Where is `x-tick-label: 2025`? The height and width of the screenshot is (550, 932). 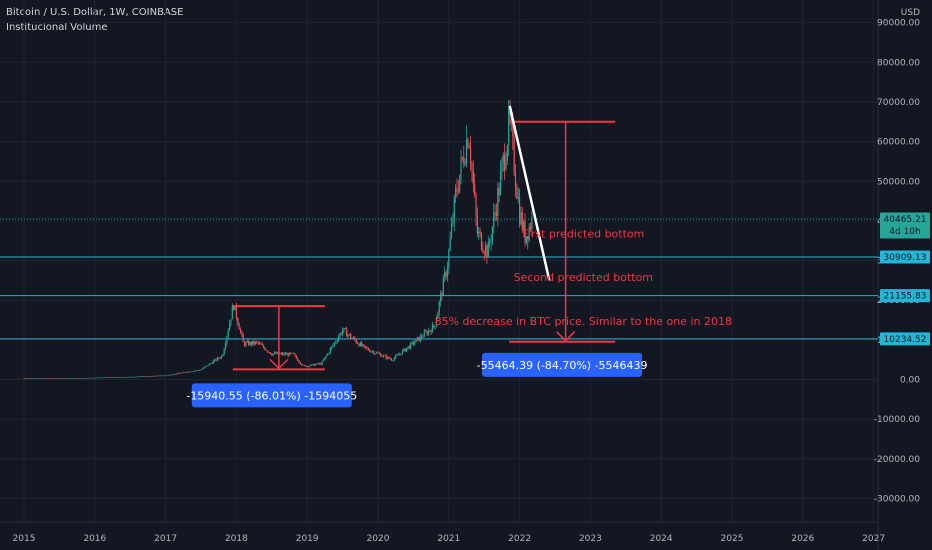
x-tick-label: 2025 is located at coordinates (732, 539).